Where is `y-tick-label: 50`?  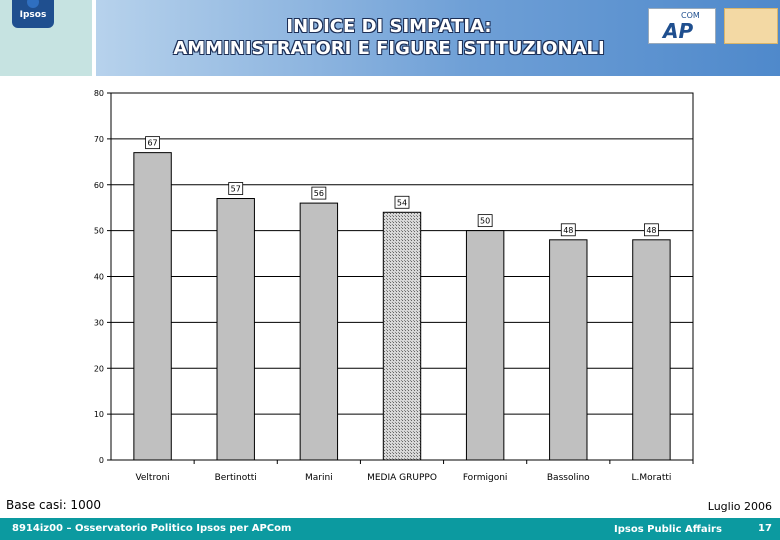
y-tick-label: 50 is located at coordinates (99, 231).